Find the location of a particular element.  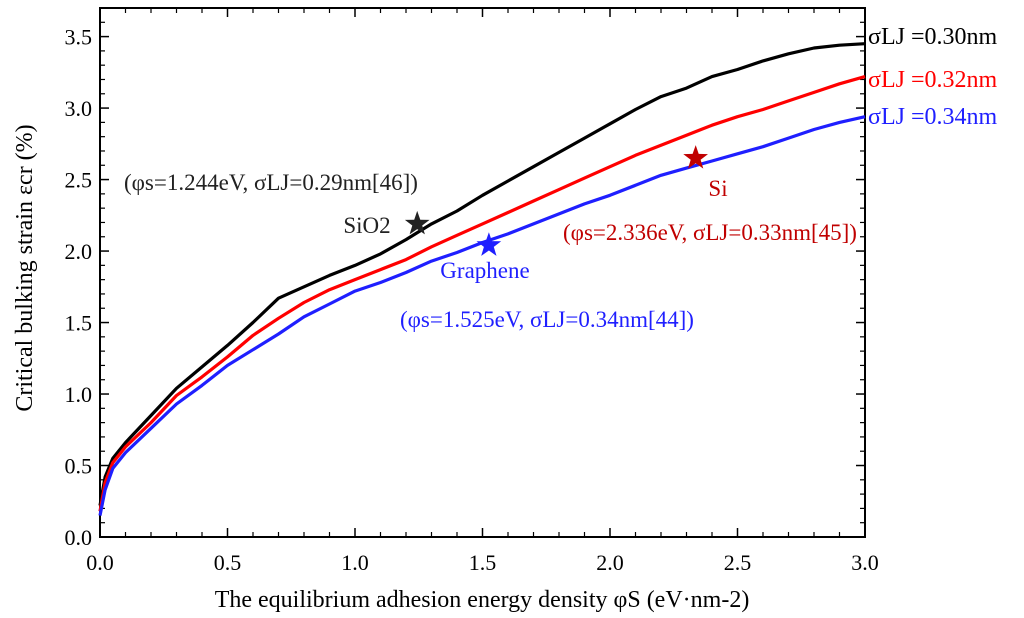

y-tick-label: 1.5 is located at coordinates (79, 323).